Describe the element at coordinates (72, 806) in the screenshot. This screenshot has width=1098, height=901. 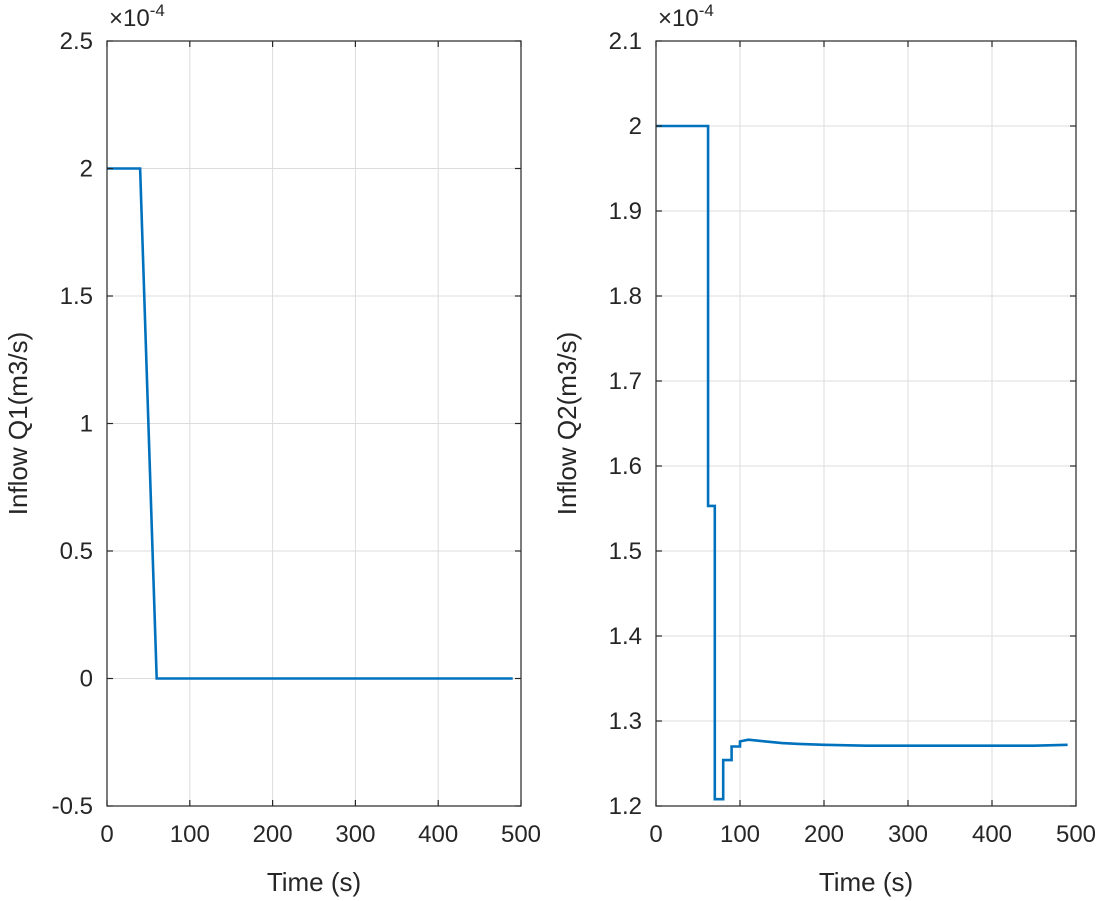
I see `y-tick-label: -0.5` at that location.